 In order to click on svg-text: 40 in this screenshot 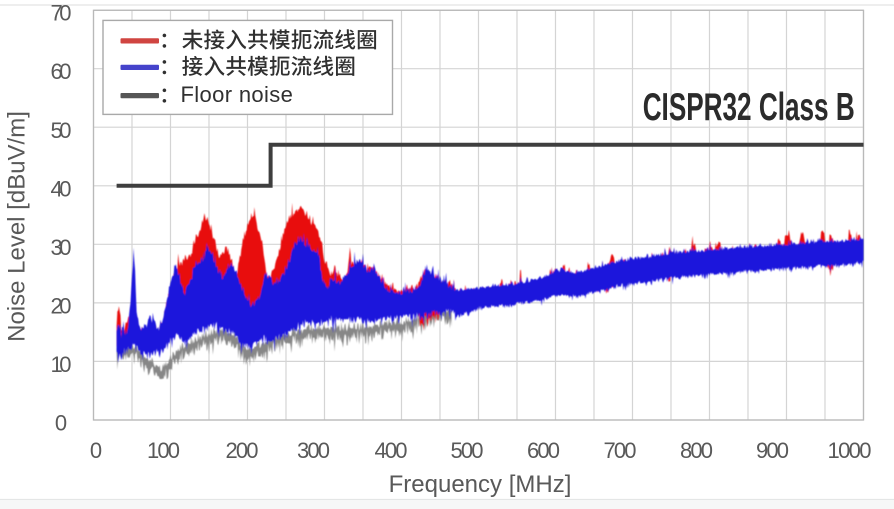, I will do `click(61, 188)`.